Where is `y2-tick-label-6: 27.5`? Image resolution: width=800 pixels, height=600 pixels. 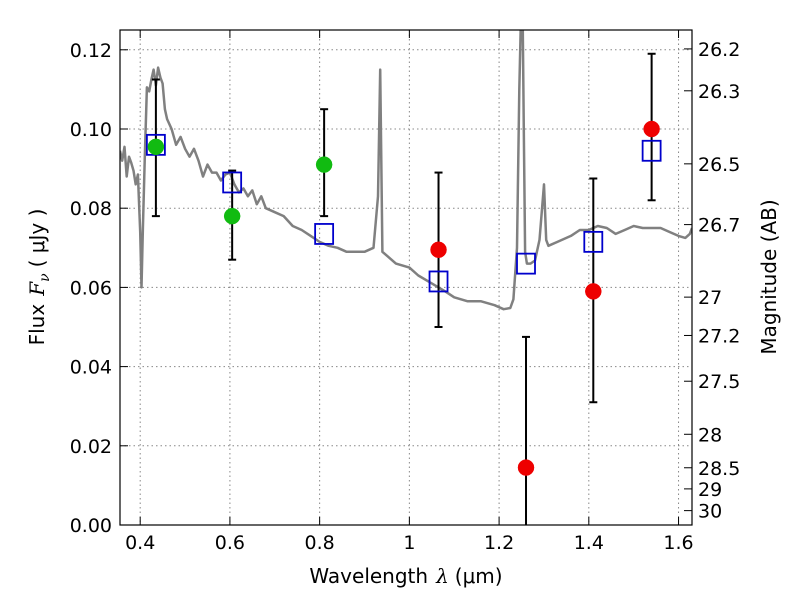 y2-tick-label-6: 27.5 is located at coordinates (719, 382).